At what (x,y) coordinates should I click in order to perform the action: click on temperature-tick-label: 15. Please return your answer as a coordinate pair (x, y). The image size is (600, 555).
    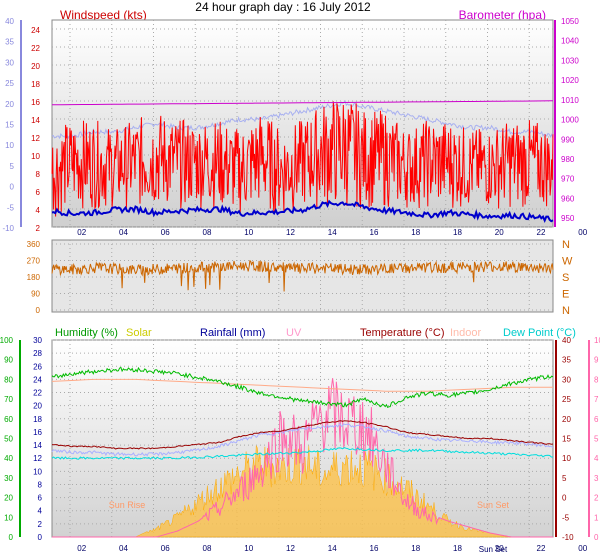
    Looking at the image, I should click on (566, 439).